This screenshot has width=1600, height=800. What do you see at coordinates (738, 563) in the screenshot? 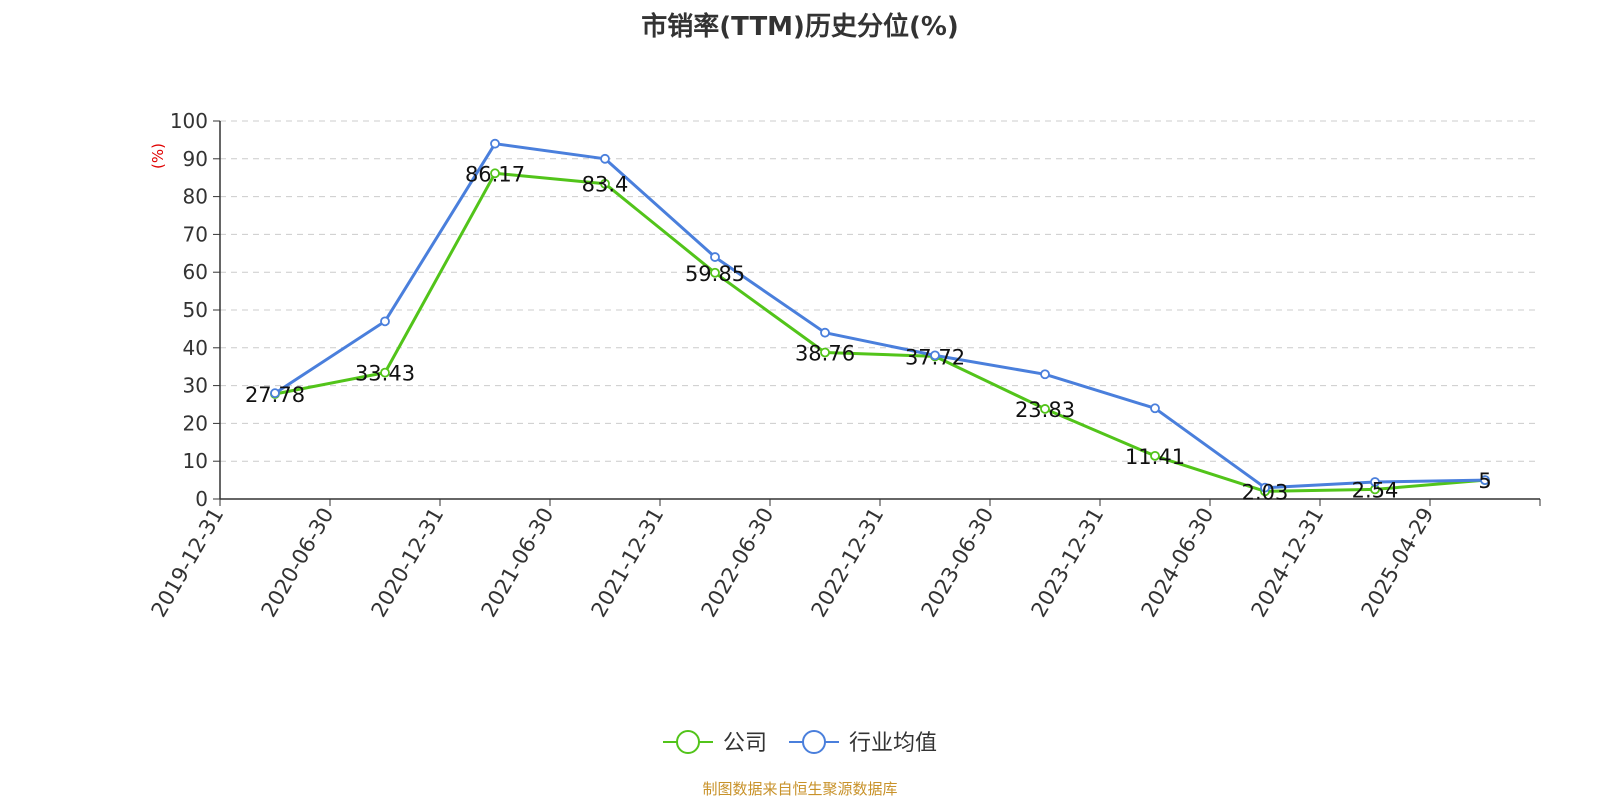
I see `x-tick-label: 2022-06-30` at bounding box center [738, 563].